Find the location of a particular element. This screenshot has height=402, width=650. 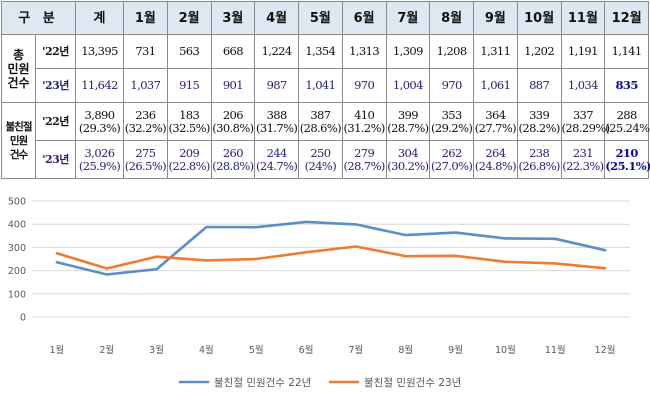

y-tick-label: 300 is located at coordinates (17, 248).